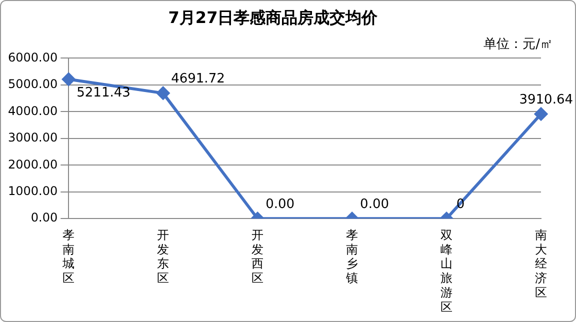  I want to click on y-tick-label: 2000.00, so click(33, 164).